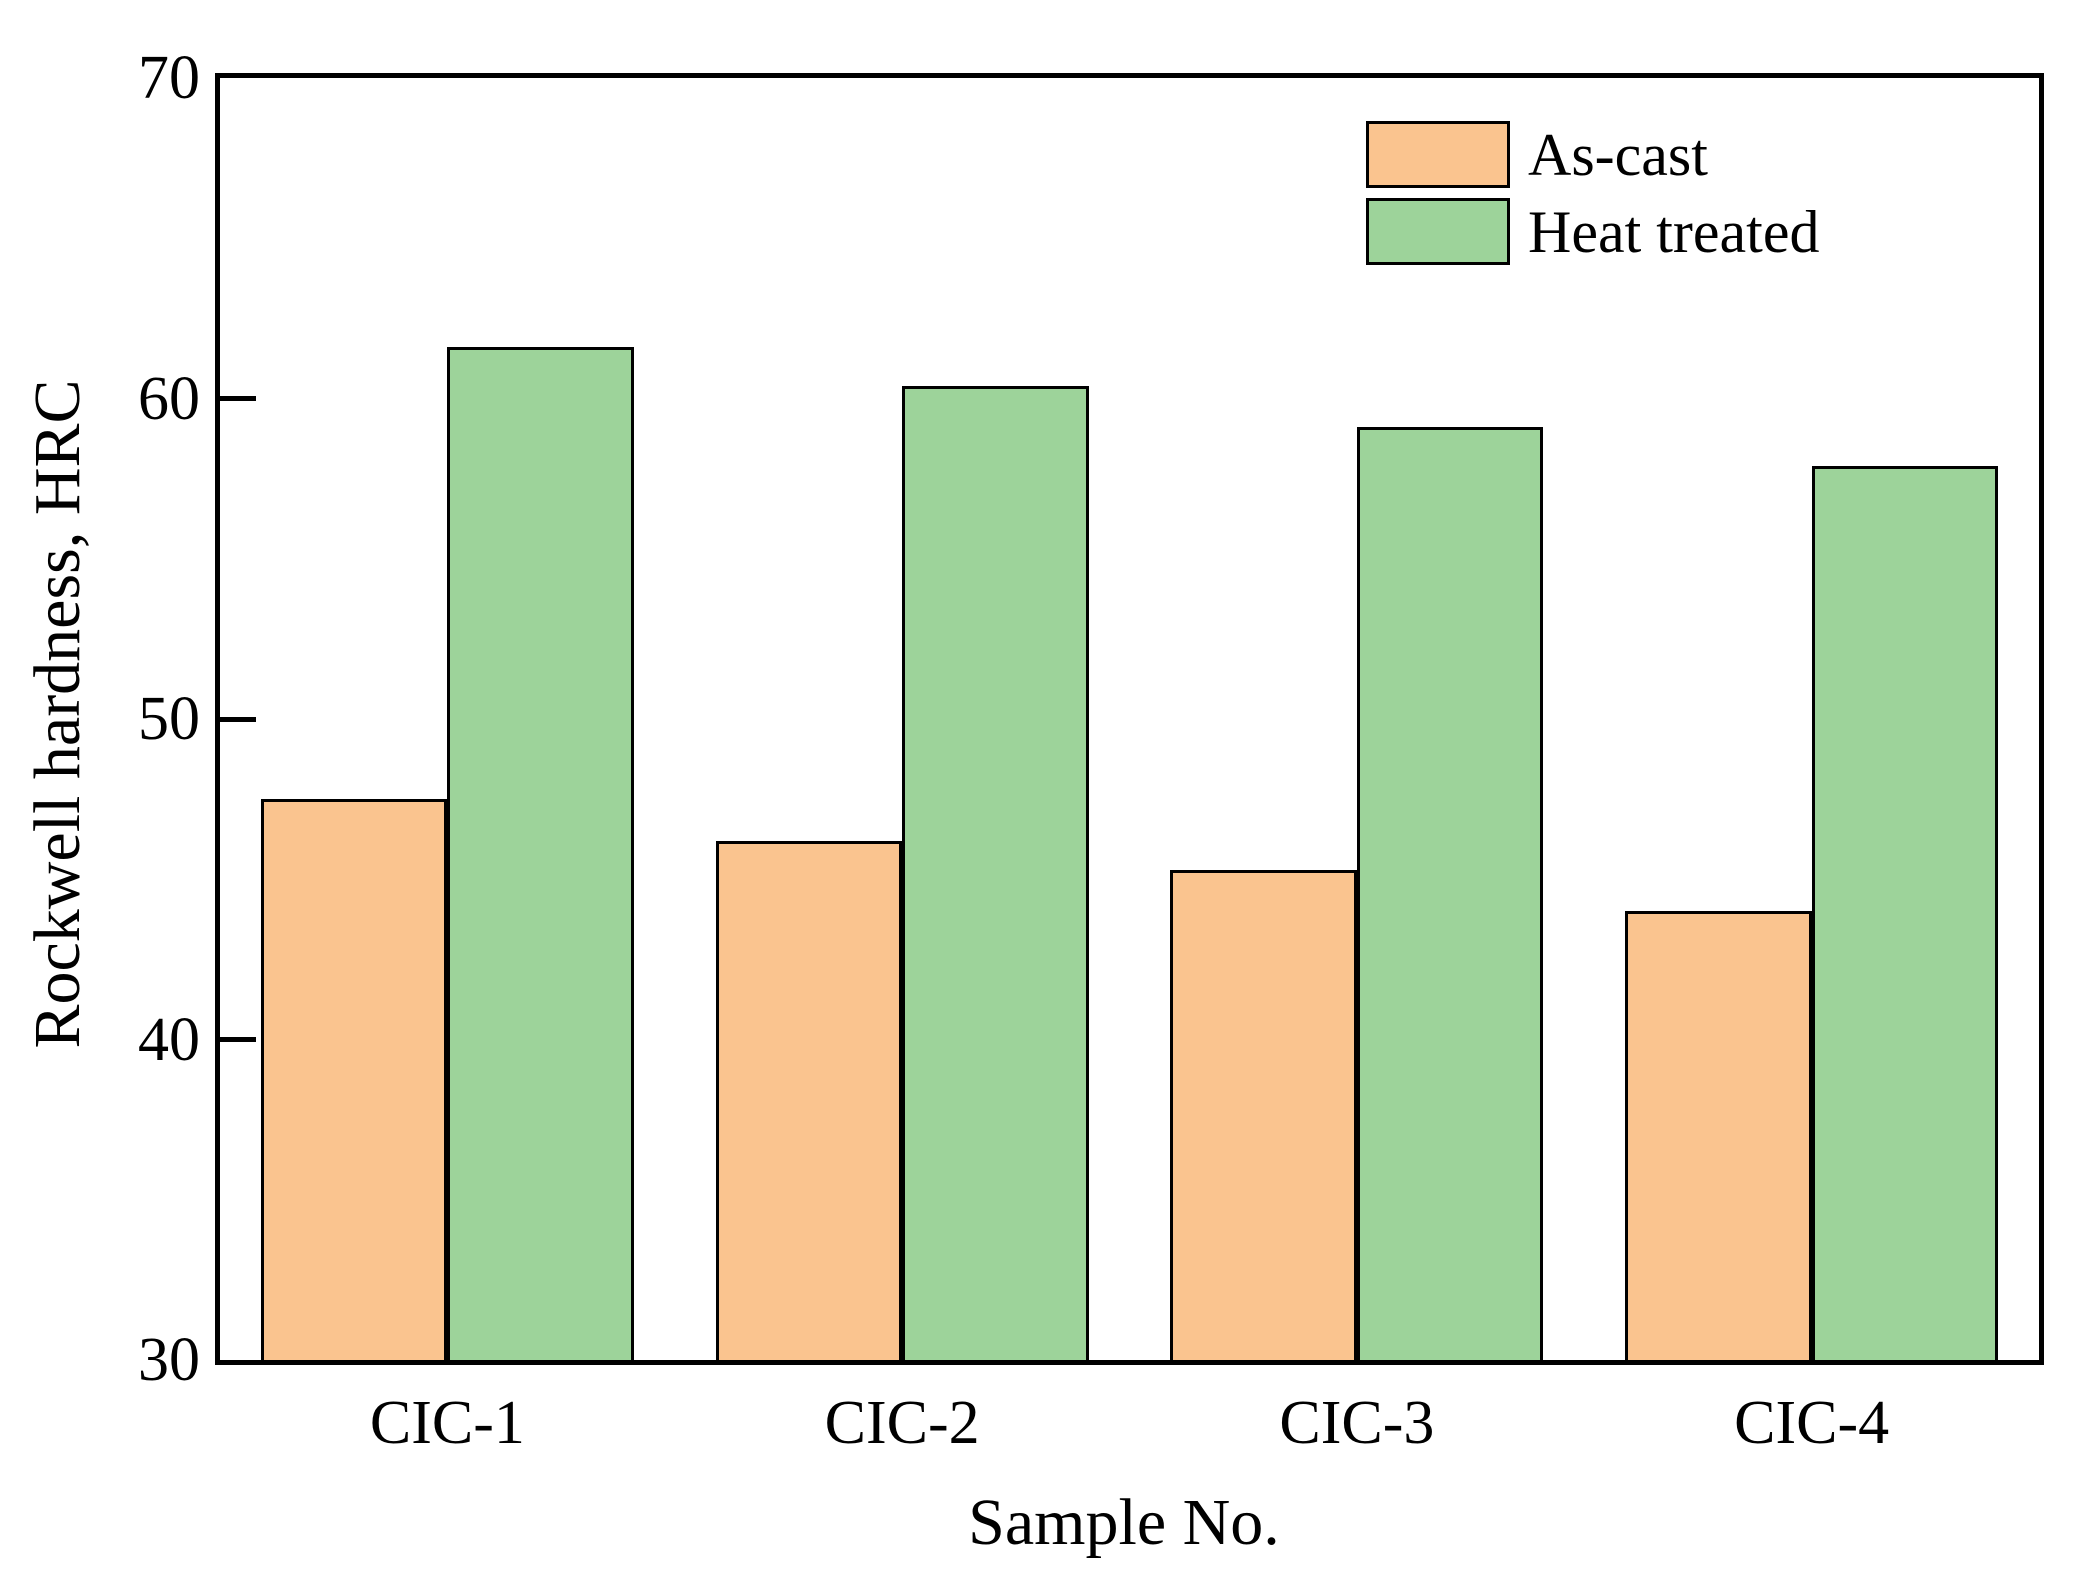 The height and width of the screenshot is (1589, 2083). I want to click on legend-item-as-cast: As-cast, so click(1592, 154).